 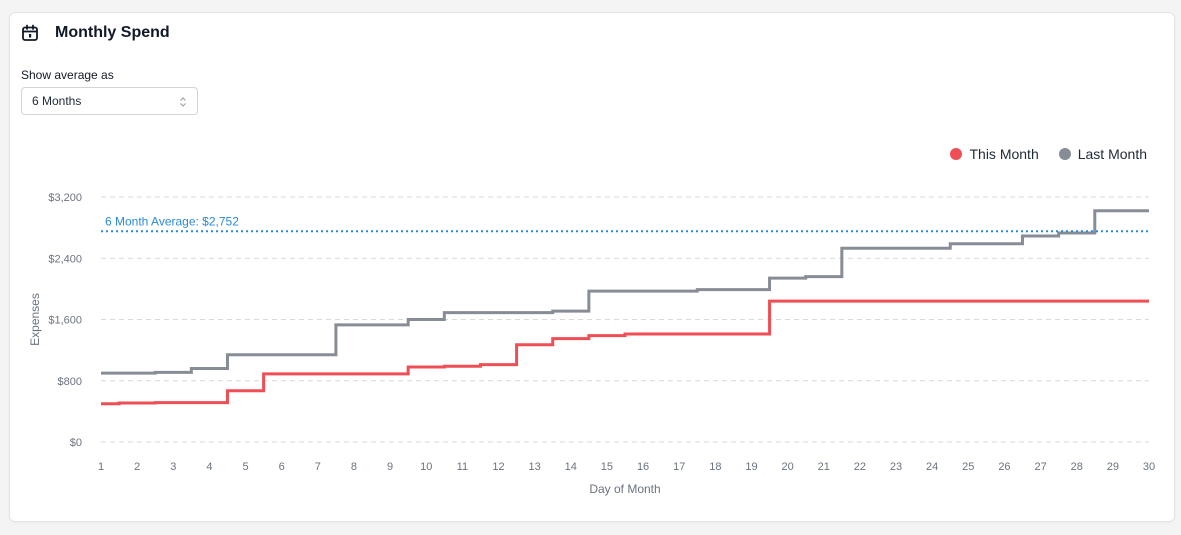 What do you see at coordinates (860, 467) in the screenshot?
I see `x-tick-label-21: 22` at bounding box center [860, 467].